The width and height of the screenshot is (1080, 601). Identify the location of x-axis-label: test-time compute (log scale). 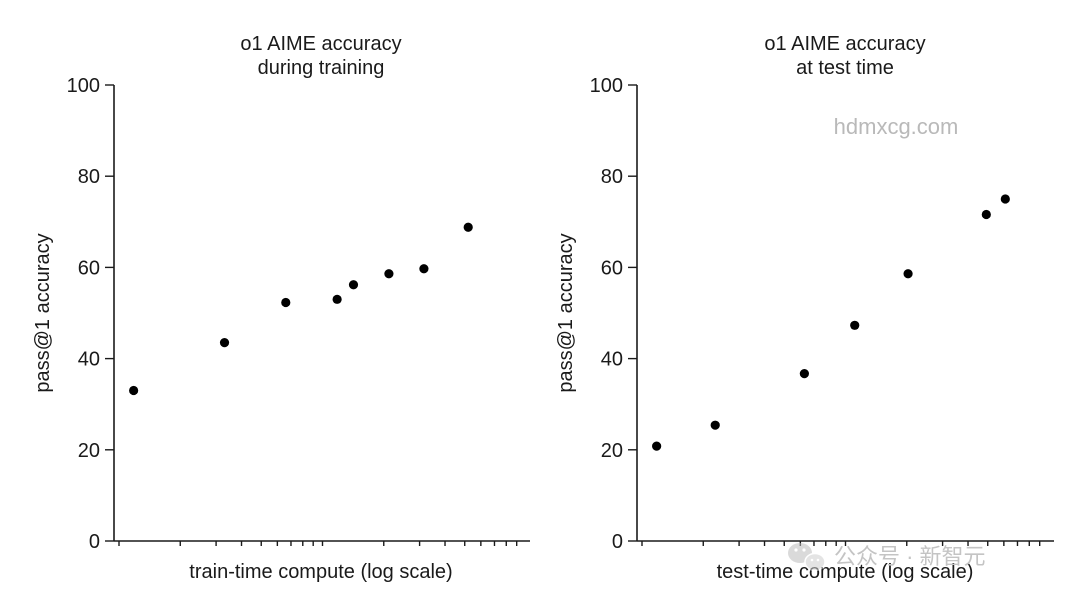
(845, 572).